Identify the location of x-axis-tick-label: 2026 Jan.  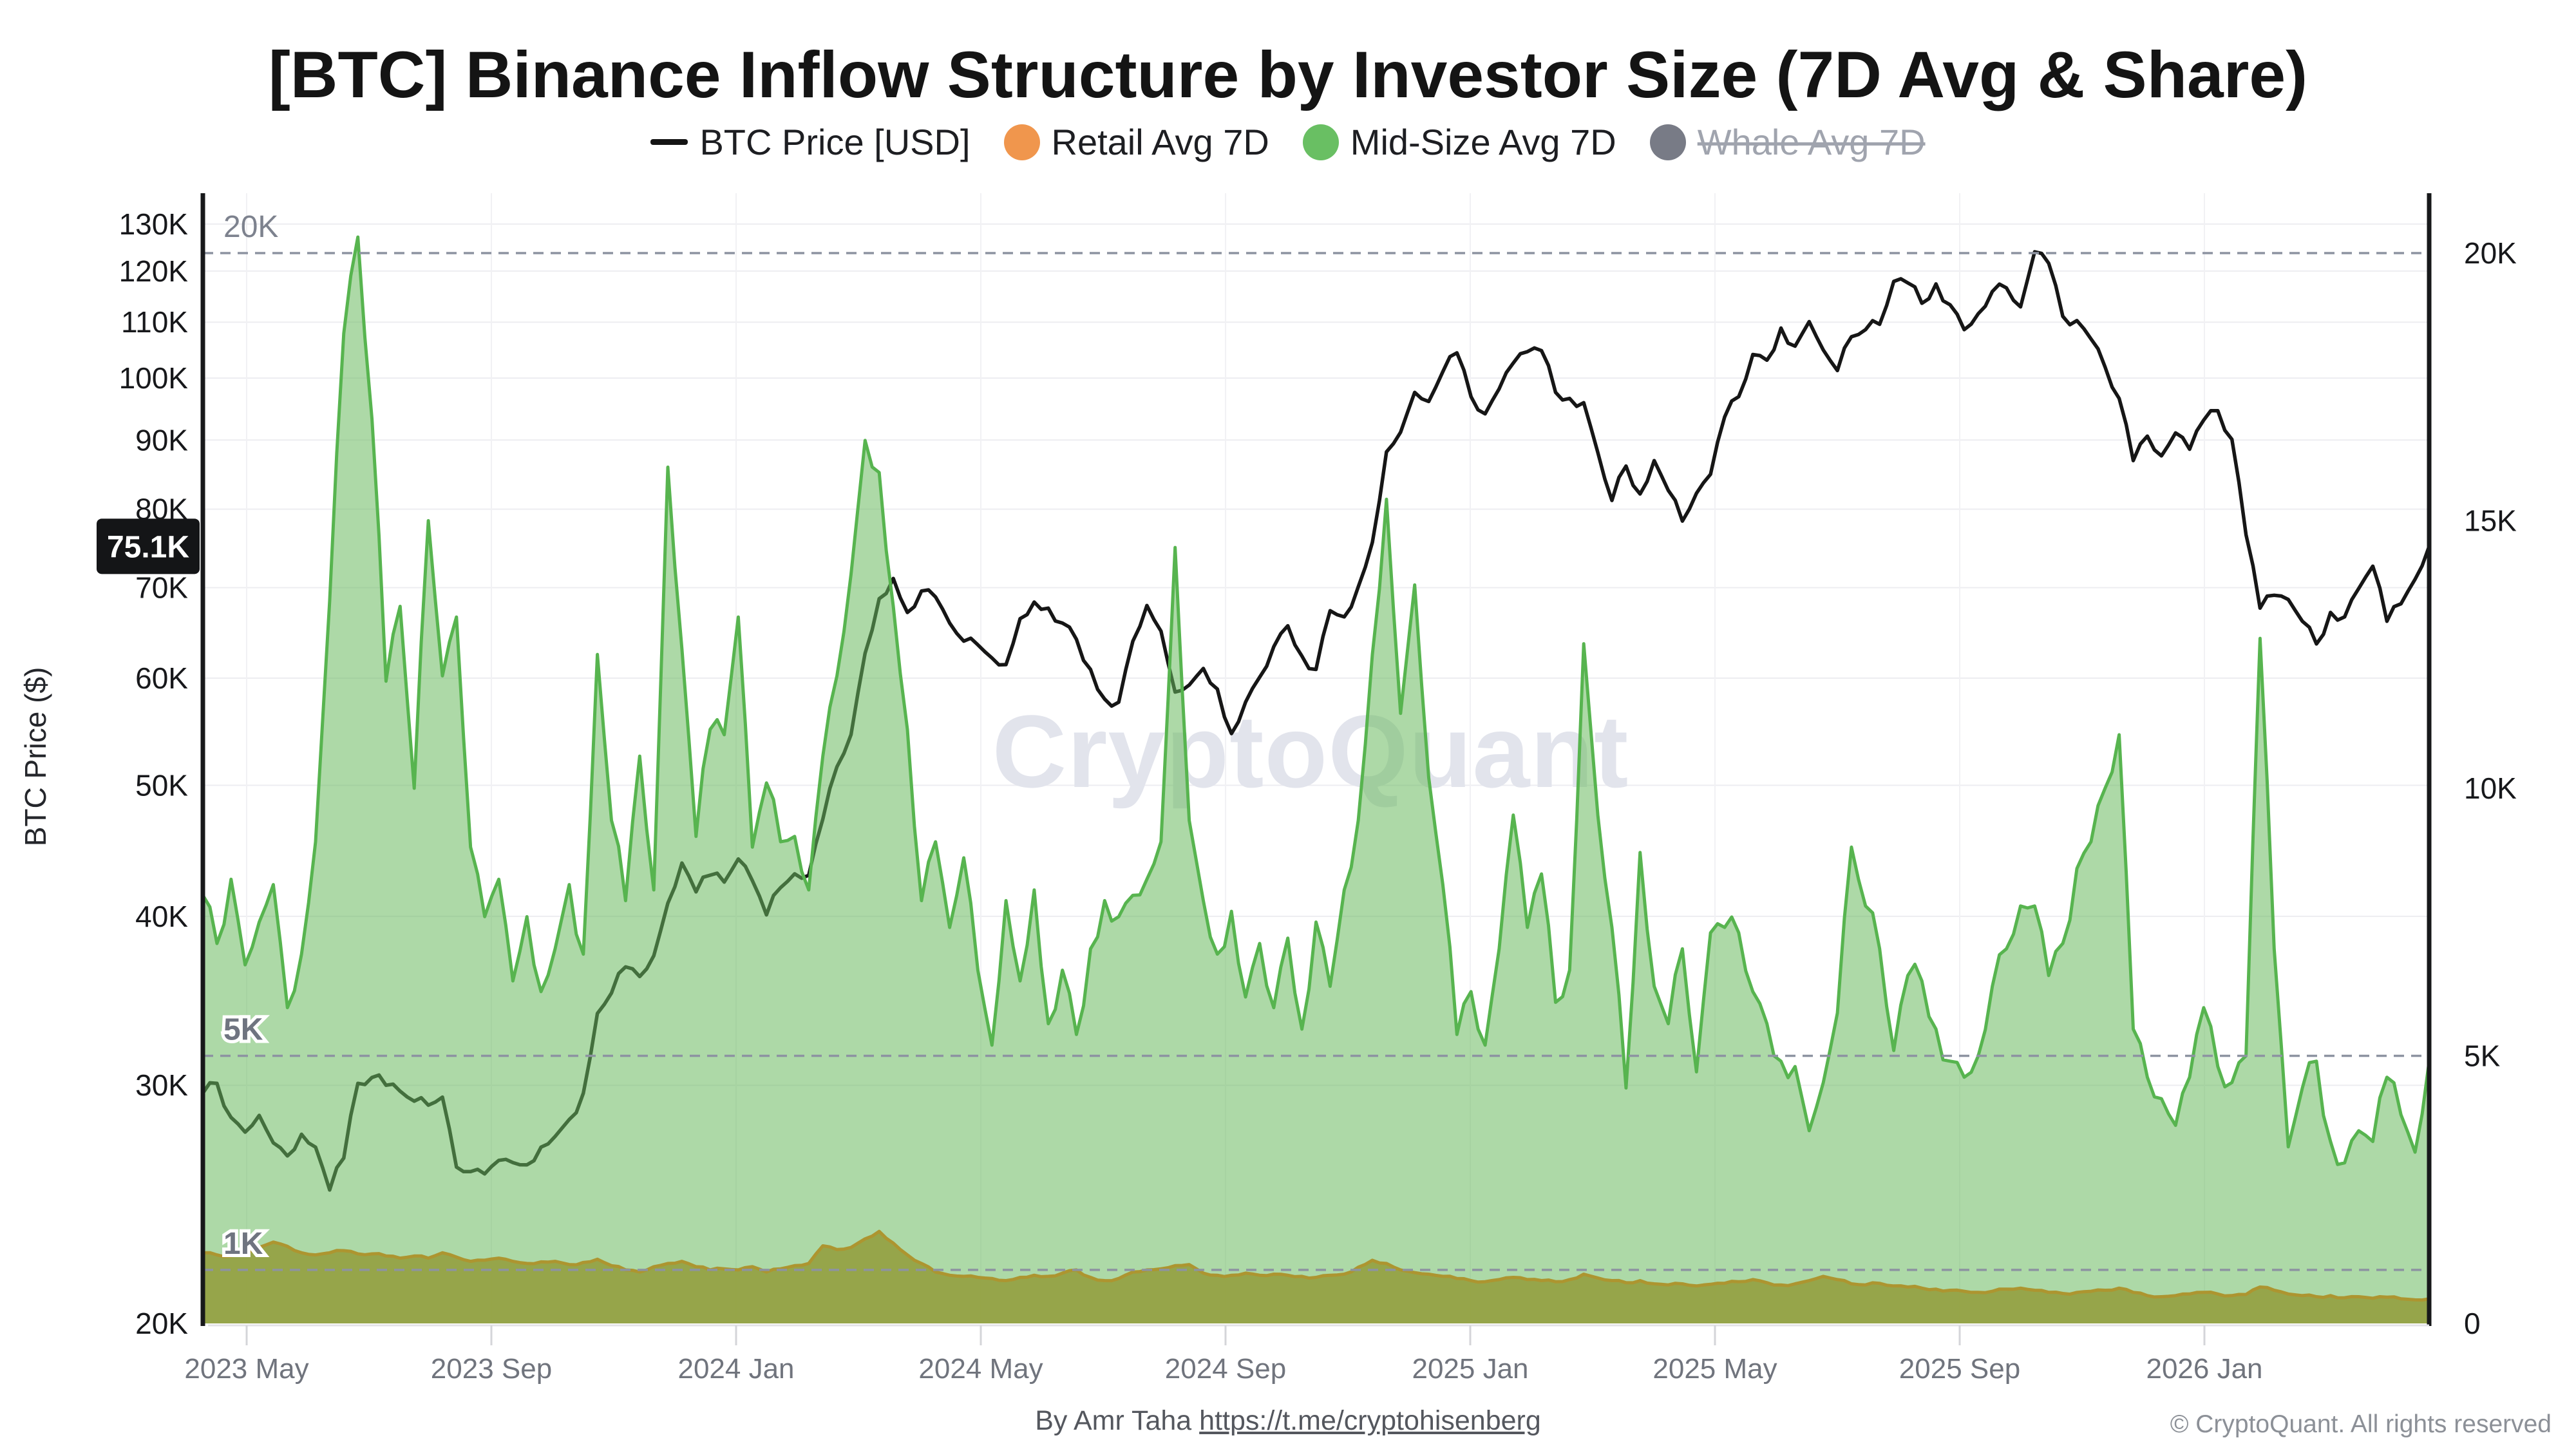
(2204, 1369).